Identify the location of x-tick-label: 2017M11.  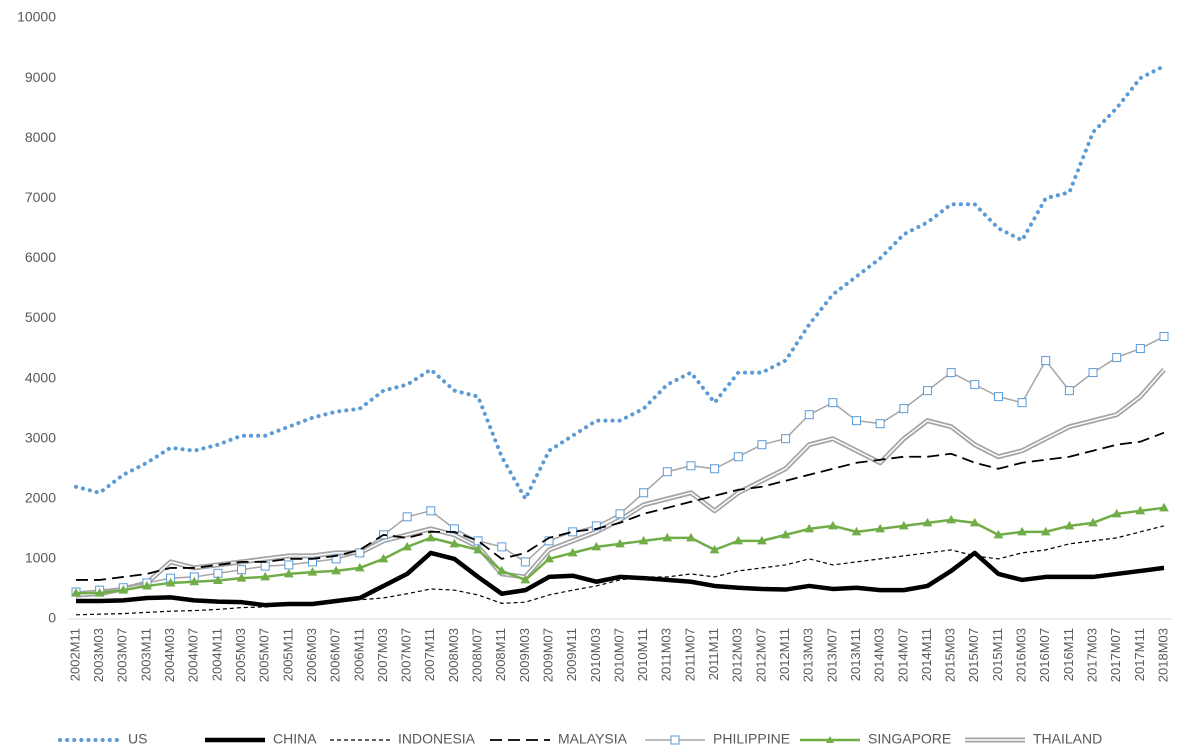
(1139, 654).